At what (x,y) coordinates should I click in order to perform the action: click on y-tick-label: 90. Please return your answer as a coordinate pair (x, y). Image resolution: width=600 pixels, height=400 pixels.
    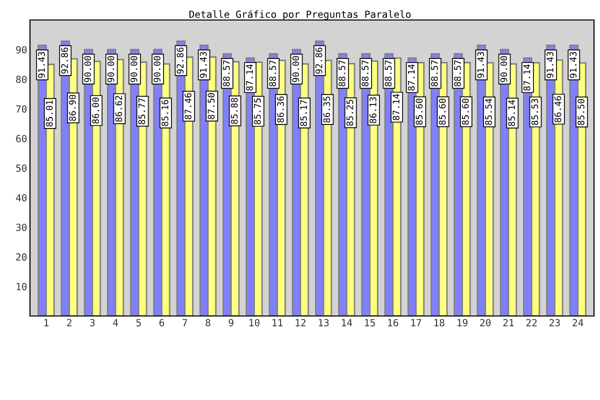
    Looking at the image, I should click on (21, 50).